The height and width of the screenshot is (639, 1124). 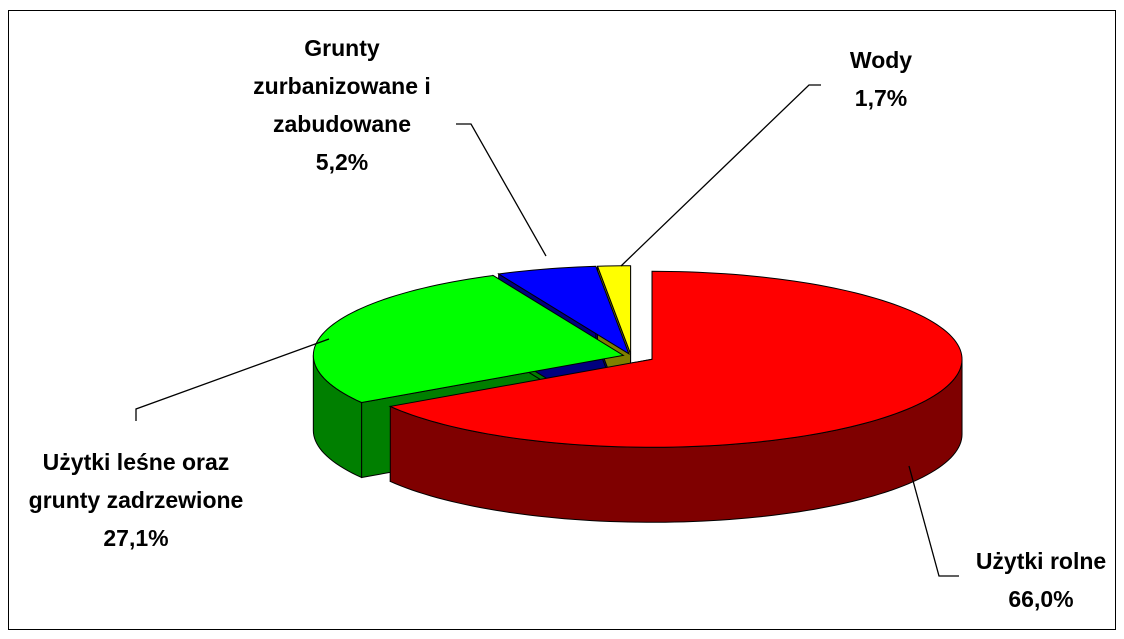 I want to click on category-label: Wody, so click(x=881, y=60).